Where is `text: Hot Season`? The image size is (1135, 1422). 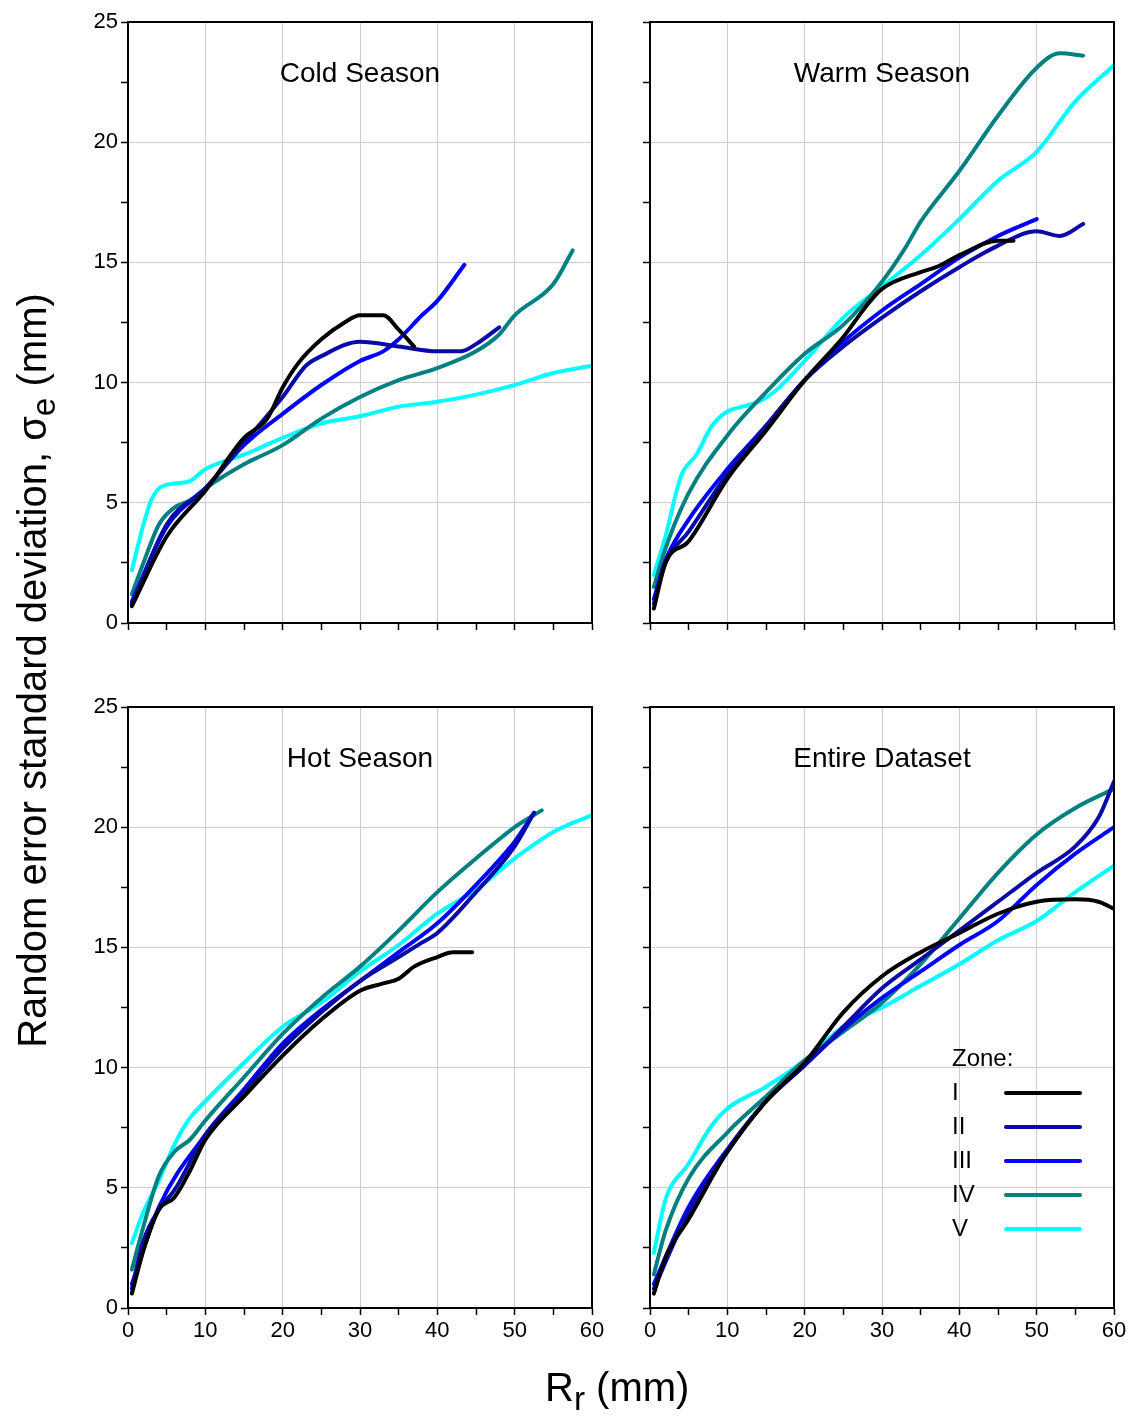 text: Hot Season is located at coordinates (360, 757).